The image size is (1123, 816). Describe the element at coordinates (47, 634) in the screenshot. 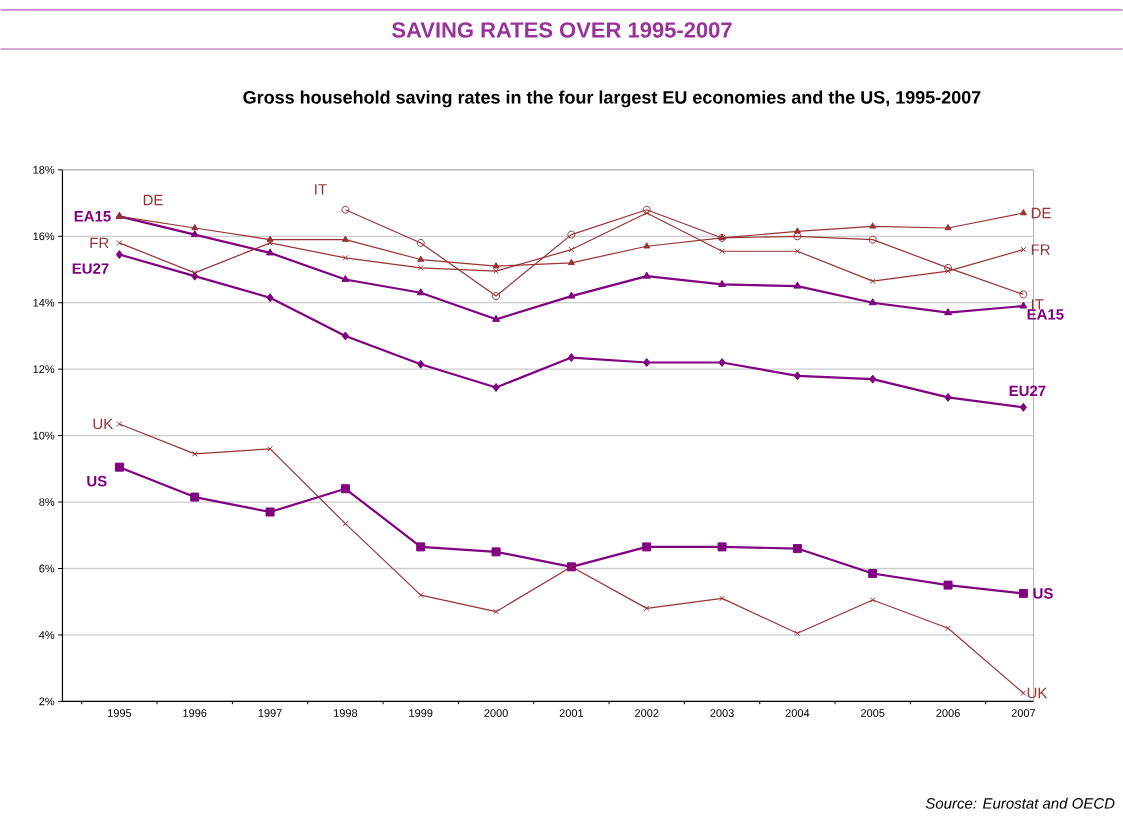

I see `y-tick-label: 4%` at that location.